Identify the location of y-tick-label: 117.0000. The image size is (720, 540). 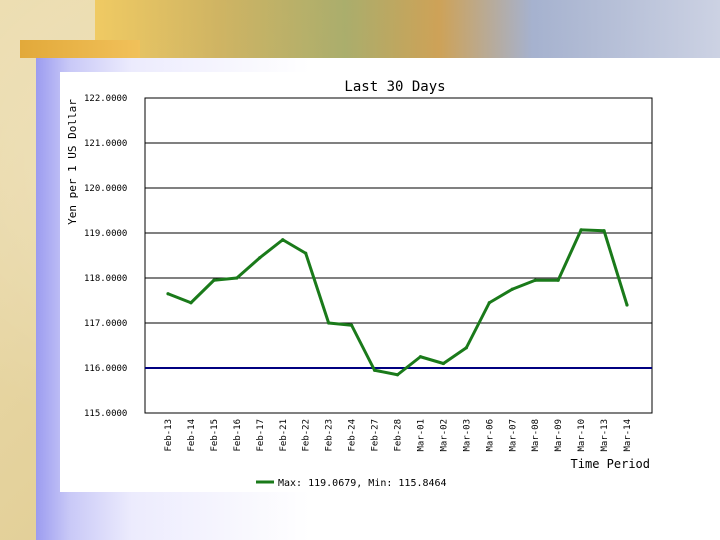
(105, 324).